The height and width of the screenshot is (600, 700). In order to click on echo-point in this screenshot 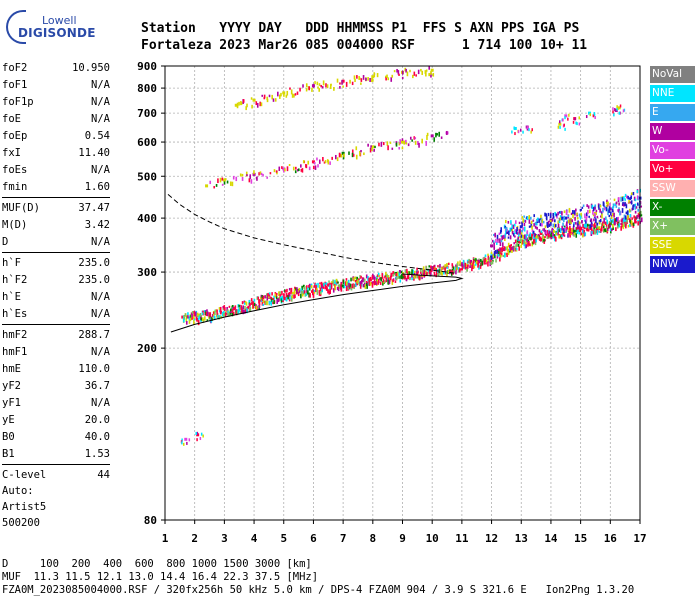, I will do `click(207, 186)`.